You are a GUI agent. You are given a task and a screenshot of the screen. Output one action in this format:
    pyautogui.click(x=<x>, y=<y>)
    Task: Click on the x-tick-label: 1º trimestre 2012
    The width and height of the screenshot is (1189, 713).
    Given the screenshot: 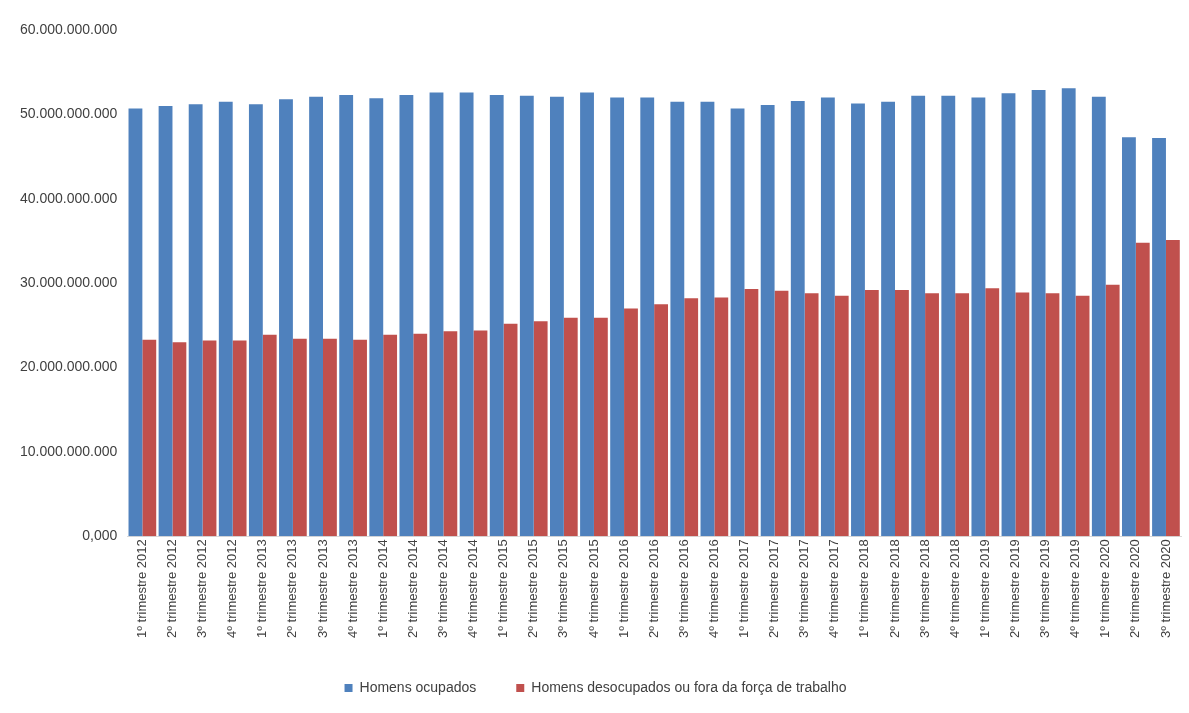 What is the action you would take?
    pyautogui.click(x=141, y=589)
    